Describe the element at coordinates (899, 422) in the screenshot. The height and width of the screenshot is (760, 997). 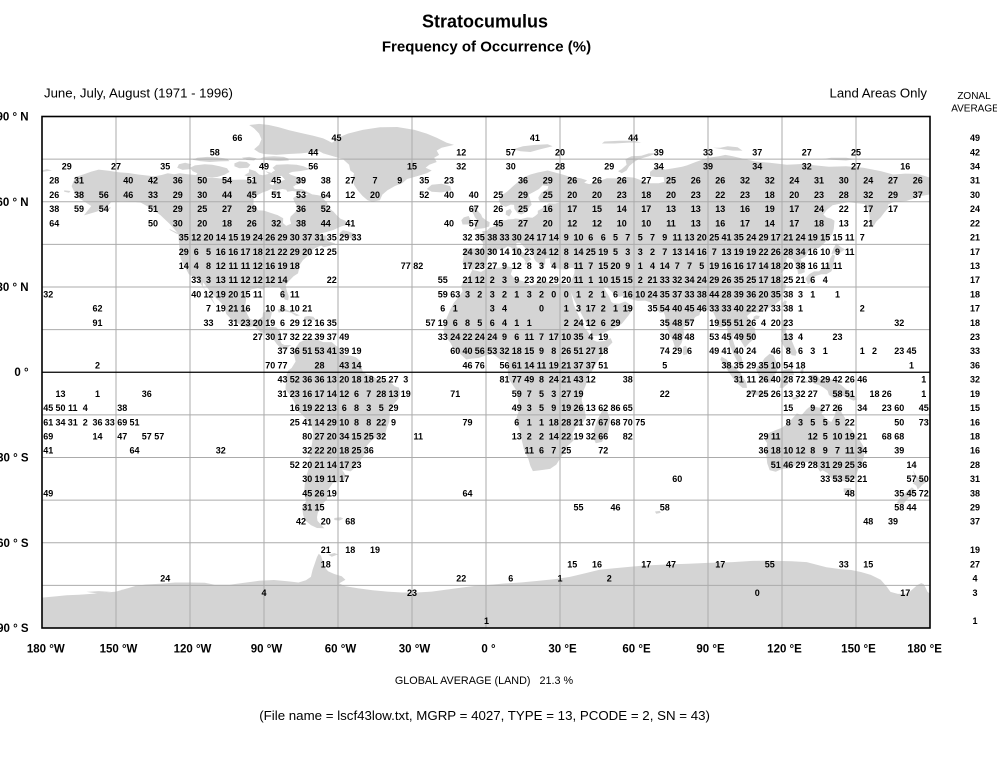
I see `svg-text: 50` at that location.